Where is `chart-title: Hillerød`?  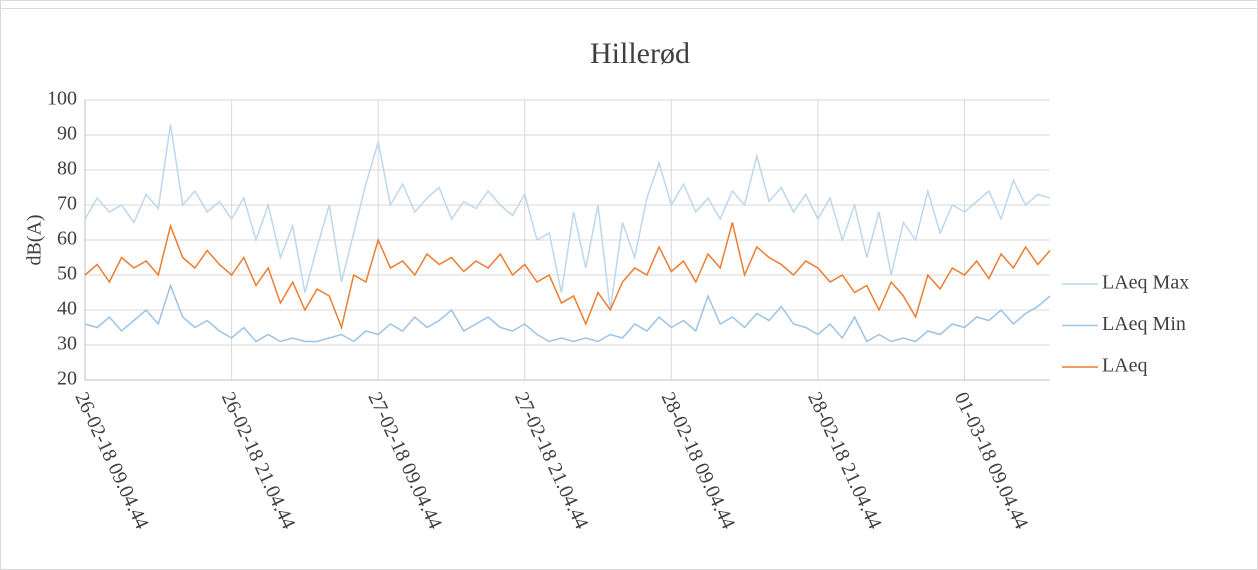
chart-title: Hillerød is located at coordinates (640, 53).